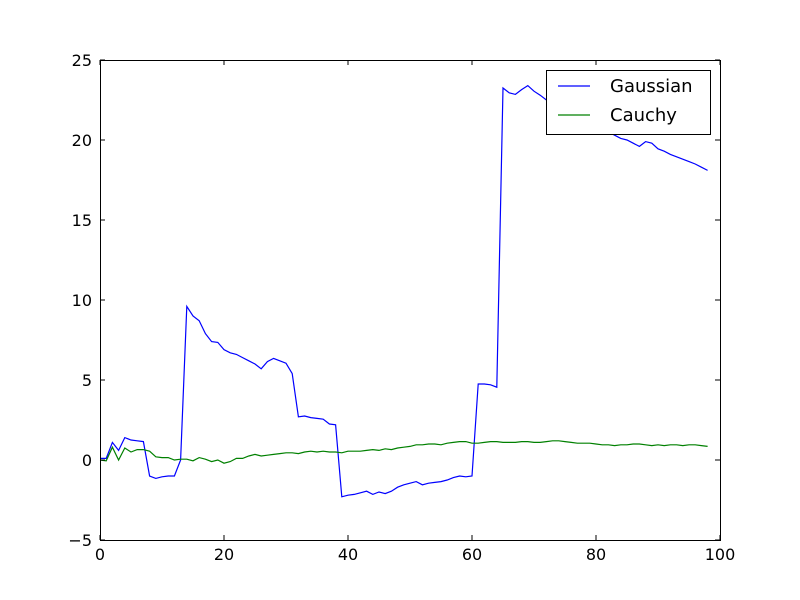 The width and height of the screenshot is (800, 600). What do you see at coordinates (651, 86) in the screenshot?
I see `legend-label-gaussian: Gaussian` at bounding box center [651, 86].